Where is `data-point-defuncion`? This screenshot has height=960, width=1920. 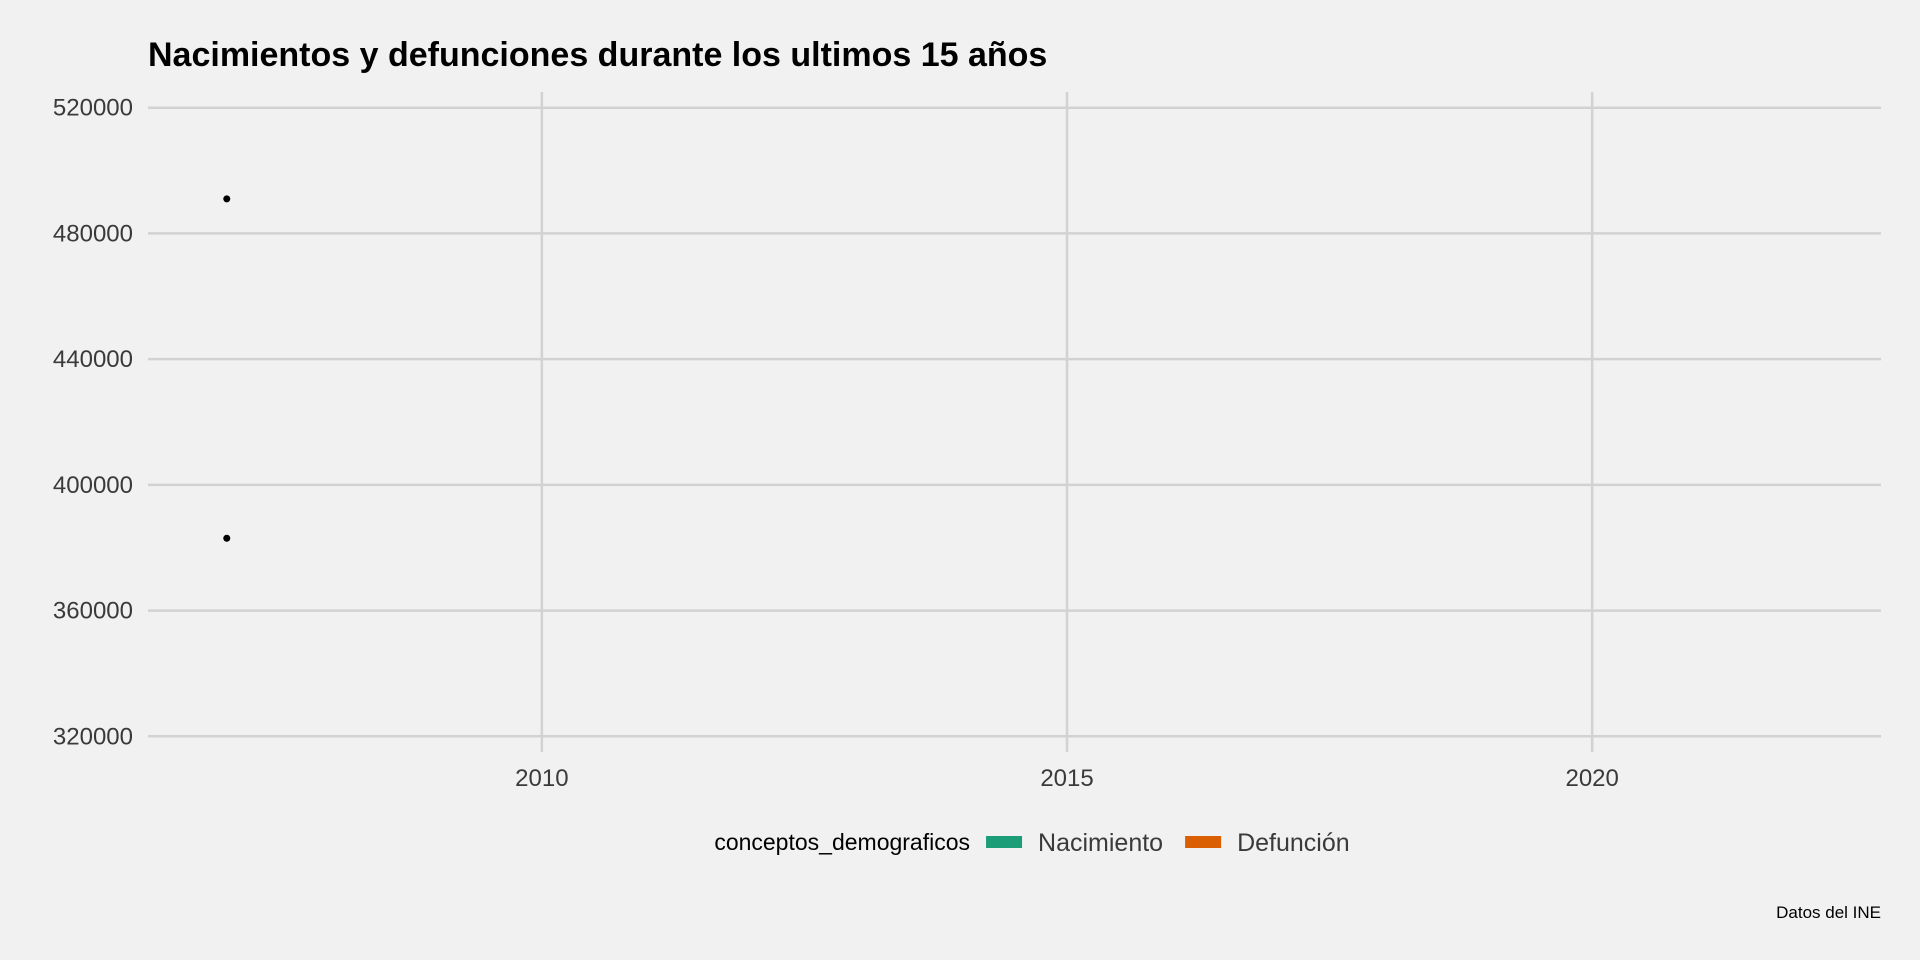 data-point-defuncion is located at coordinates (227, 538).